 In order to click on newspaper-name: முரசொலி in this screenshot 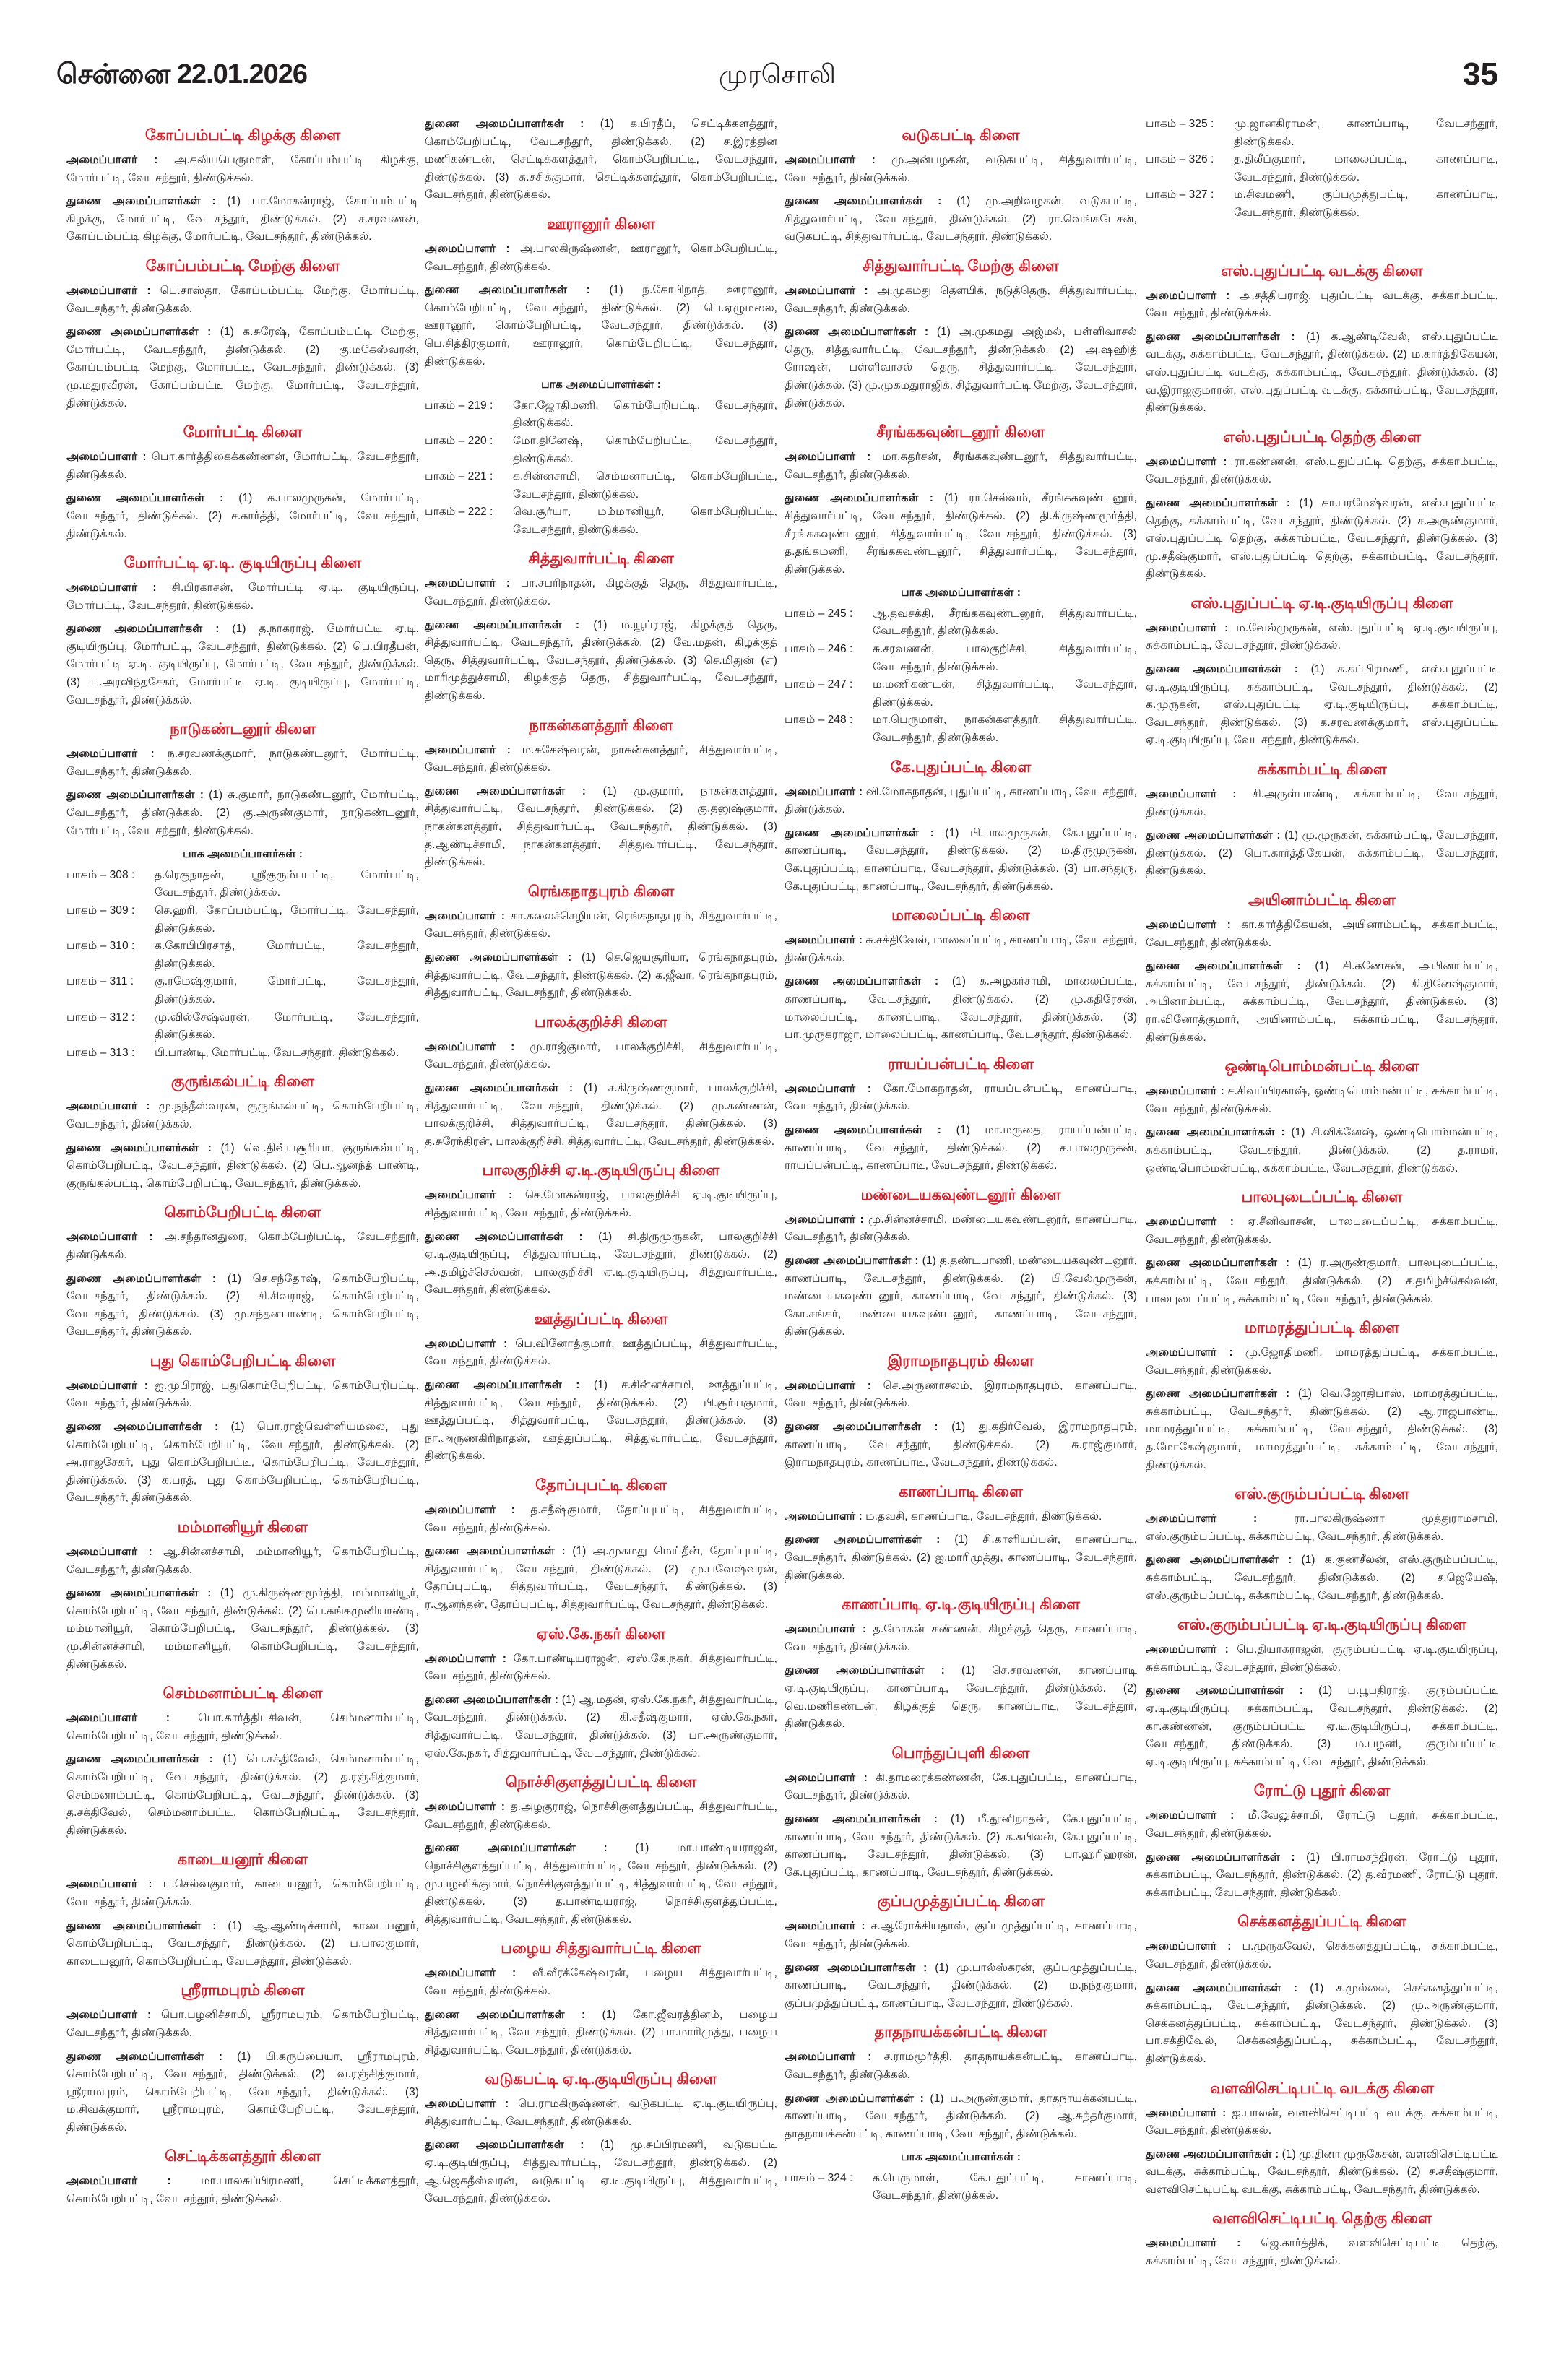, I will do `click(777, 74)`.